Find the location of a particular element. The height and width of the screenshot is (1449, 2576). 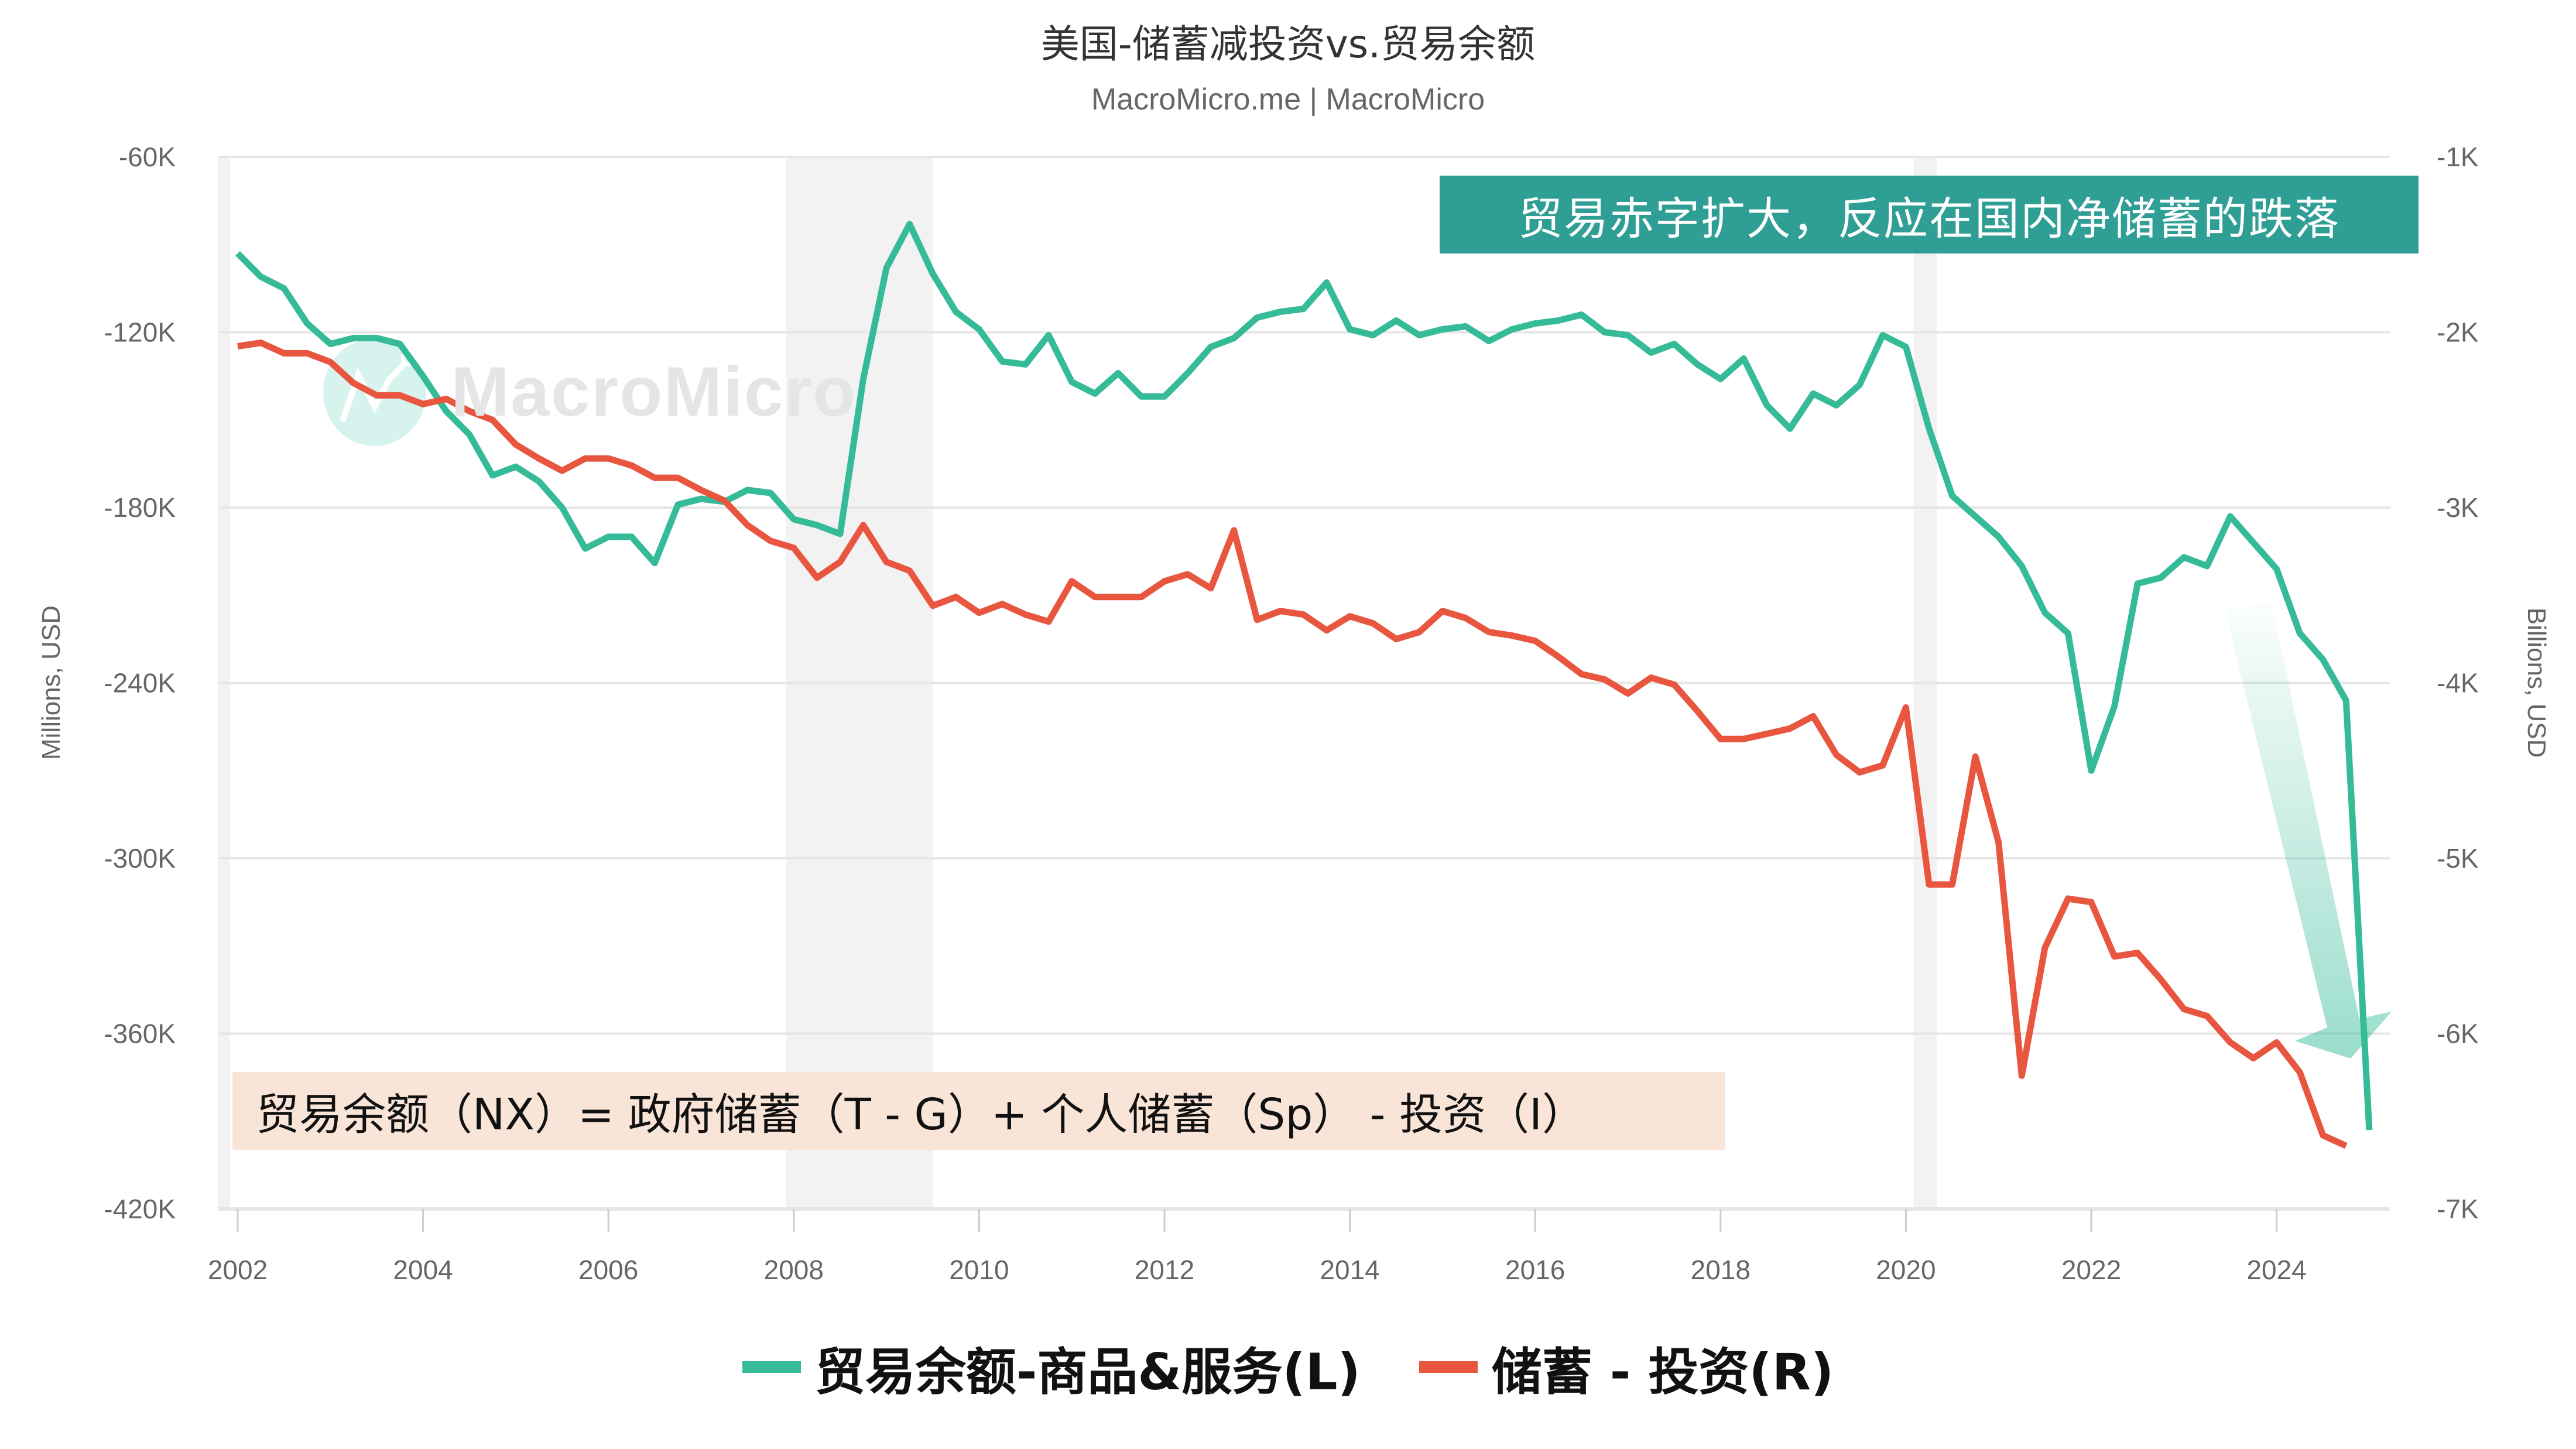

svg-text: -4K is located at coordinates (2458, 683).